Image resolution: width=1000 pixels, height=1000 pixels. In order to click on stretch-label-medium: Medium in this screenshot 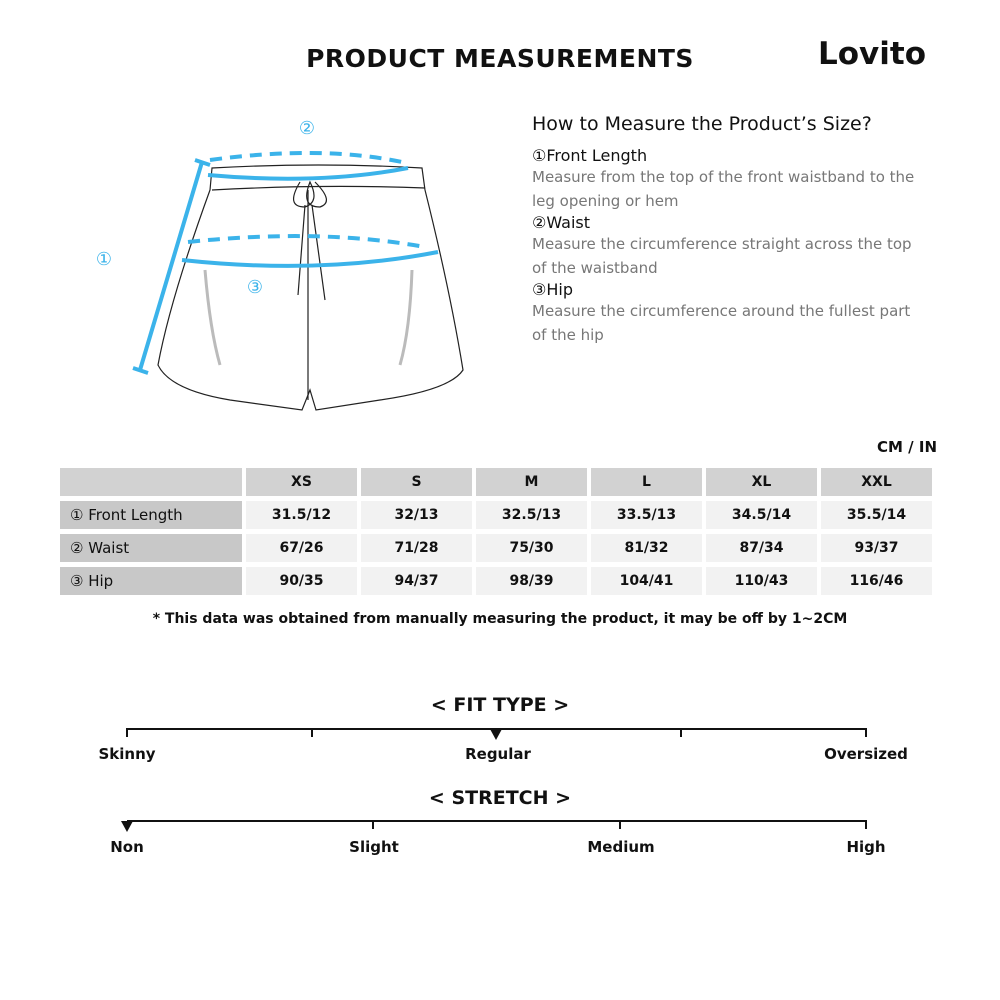, I will do `click(621, 847)`.